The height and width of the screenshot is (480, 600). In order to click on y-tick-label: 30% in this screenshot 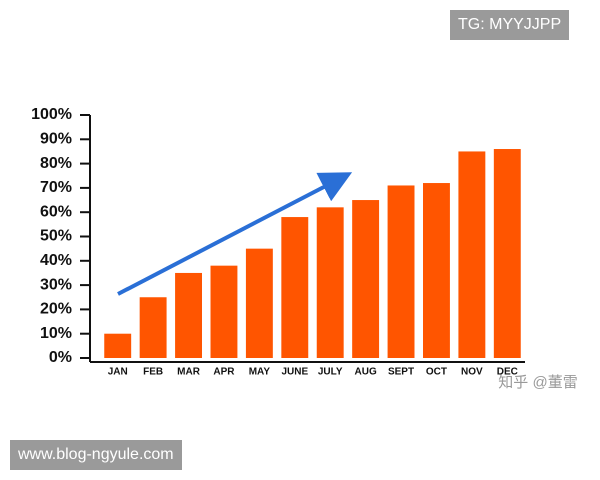, I will do `click(56, 284)`.